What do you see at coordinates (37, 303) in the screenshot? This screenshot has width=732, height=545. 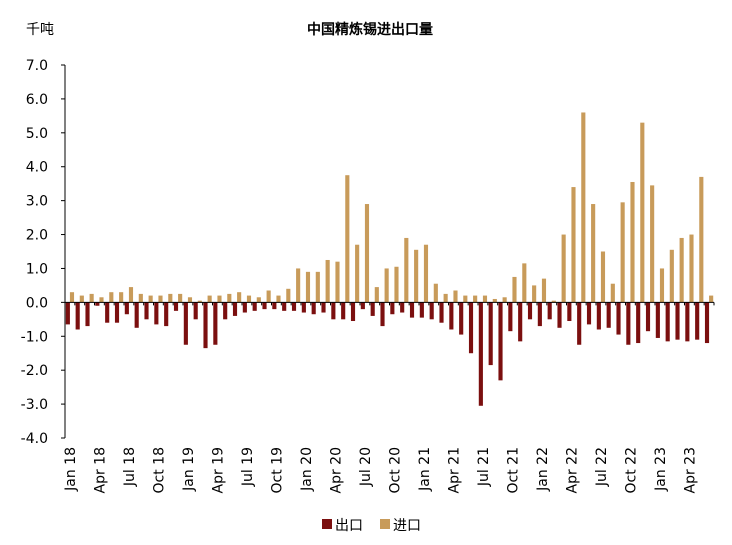 I see `y-tick-label: 0.0` at bounding box center [37, 303].